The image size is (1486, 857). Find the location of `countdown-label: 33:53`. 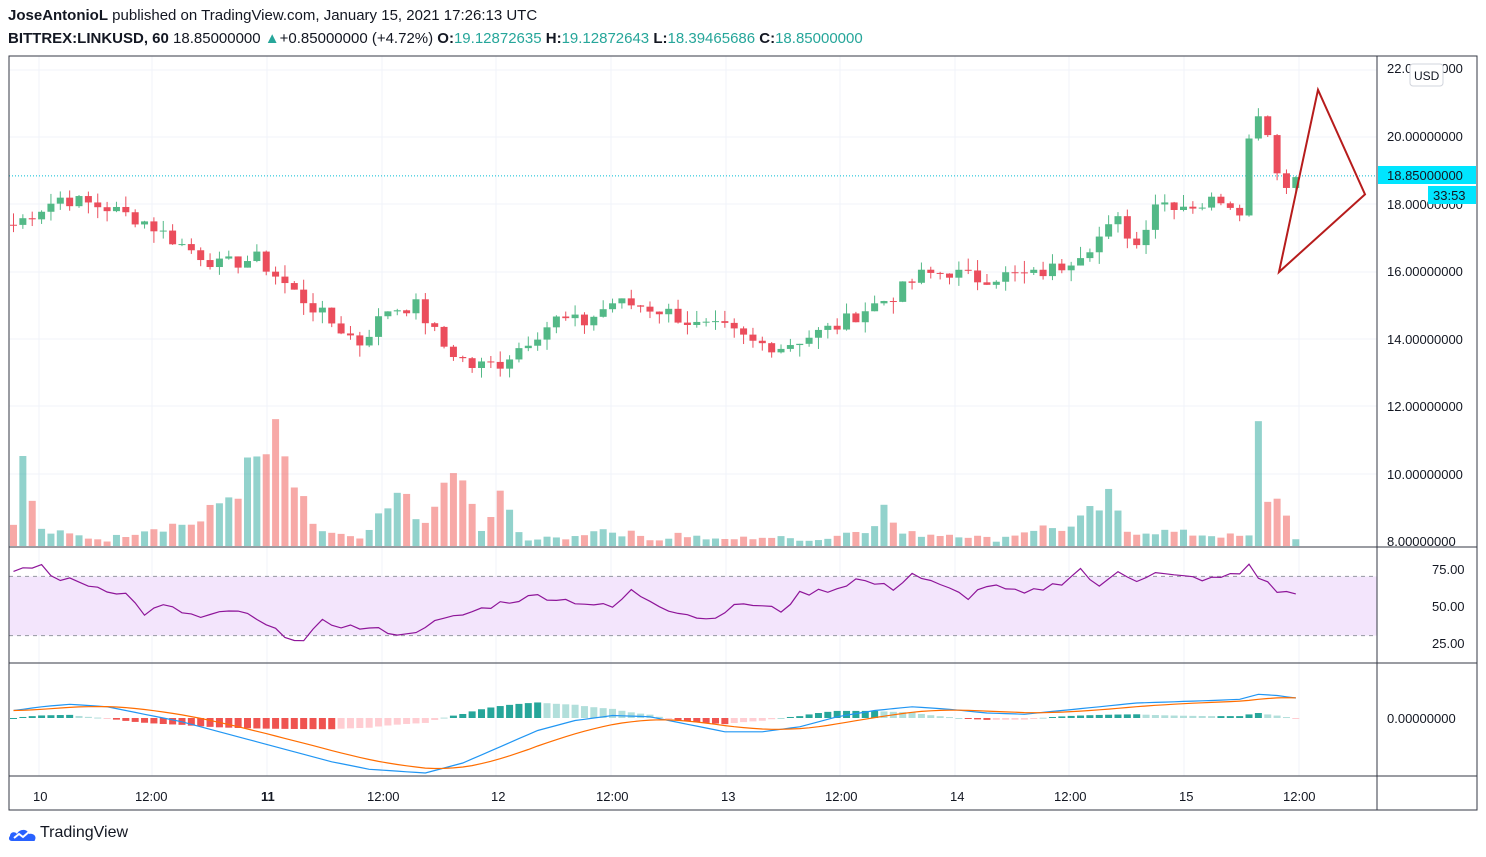

countdown-label: 33:53 is located at coordinates (1449, 195).